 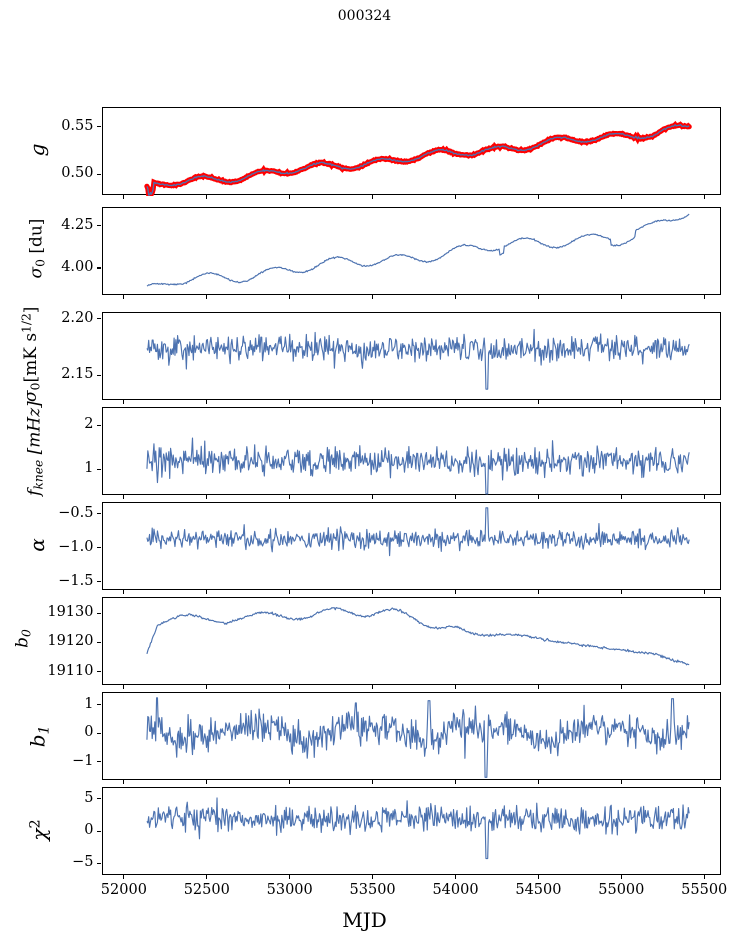 I want to click on xtick-label-1: 52500, so click(x=206, y=890).